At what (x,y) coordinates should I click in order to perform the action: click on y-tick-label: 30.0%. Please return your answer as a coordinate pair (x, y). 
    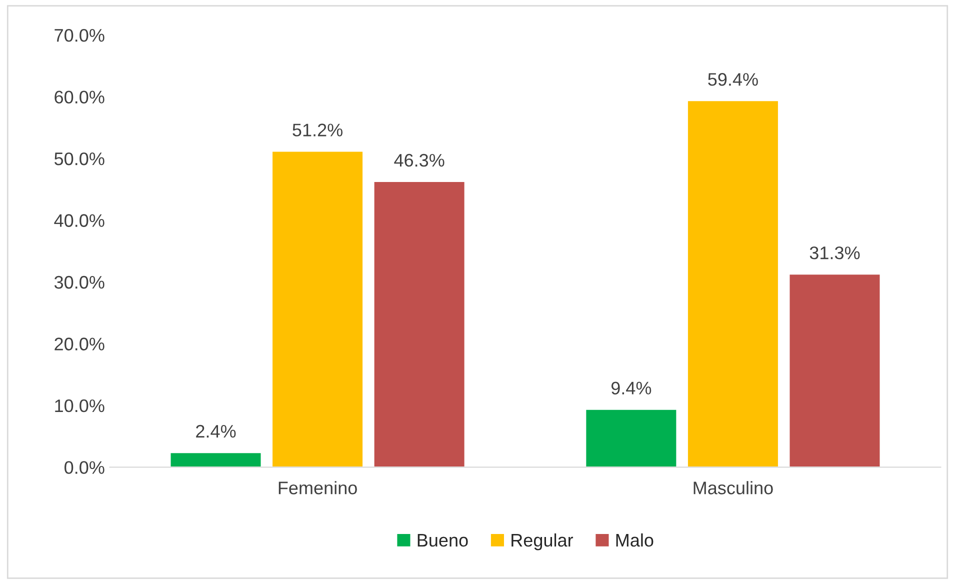
    Looking at the image, I should click on (79, 282).